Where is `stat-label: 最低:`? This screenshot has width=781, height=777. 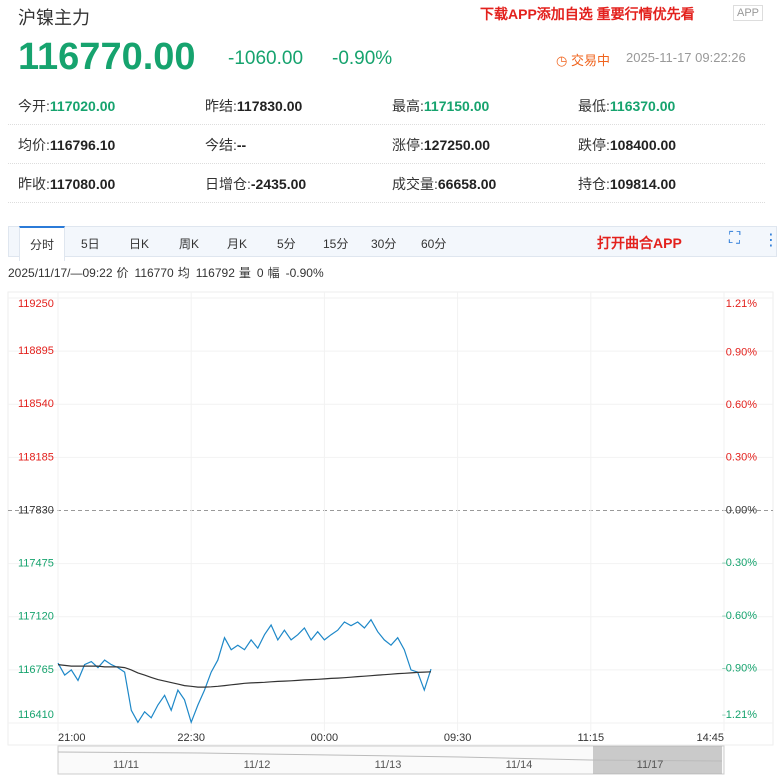
stat-label: 最低: is located at coordinates (594, 106).